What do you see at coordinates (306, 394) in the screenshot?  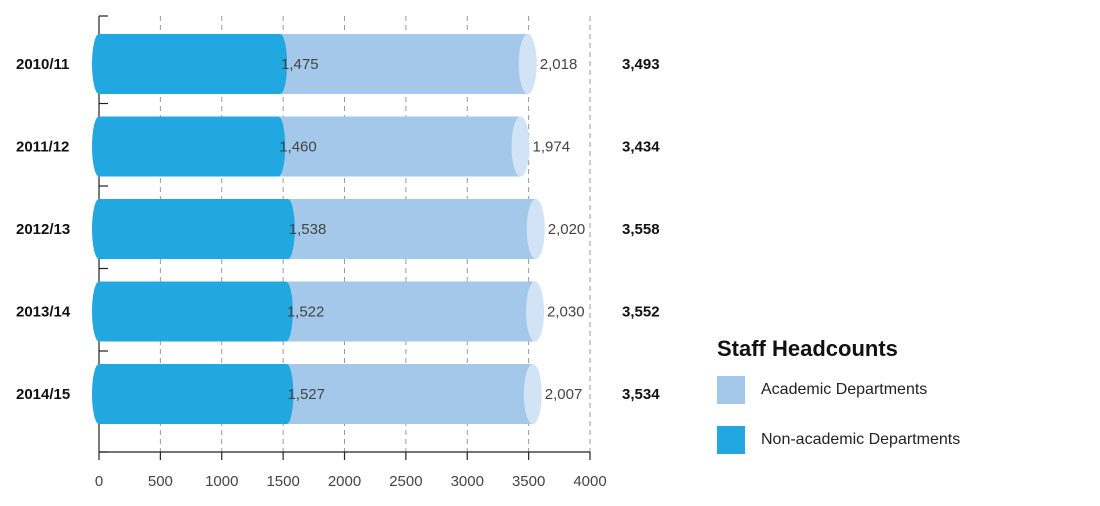 I see `value-label-non-academic: 1,527` at bounding box center [306, 394].